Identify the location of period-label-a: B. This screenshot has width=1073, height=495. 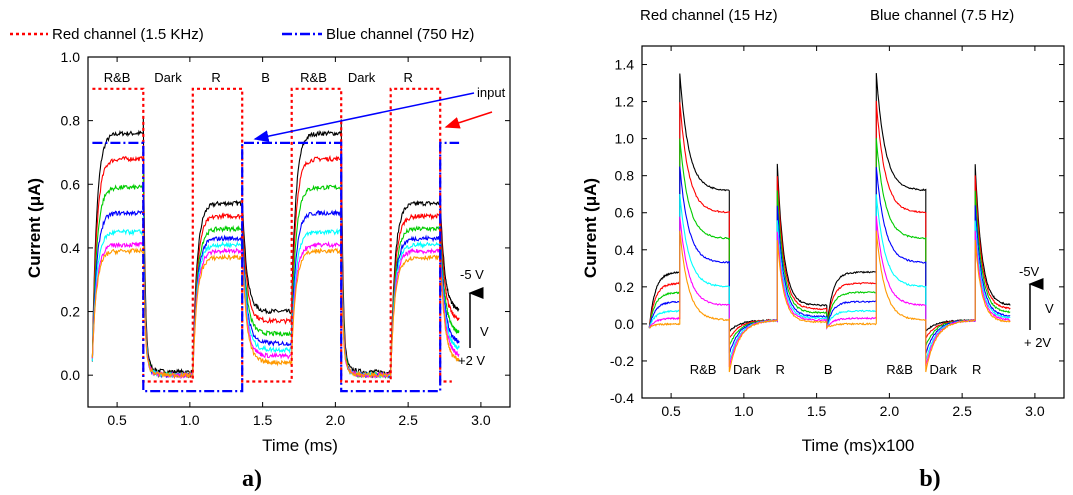
(265, 77).